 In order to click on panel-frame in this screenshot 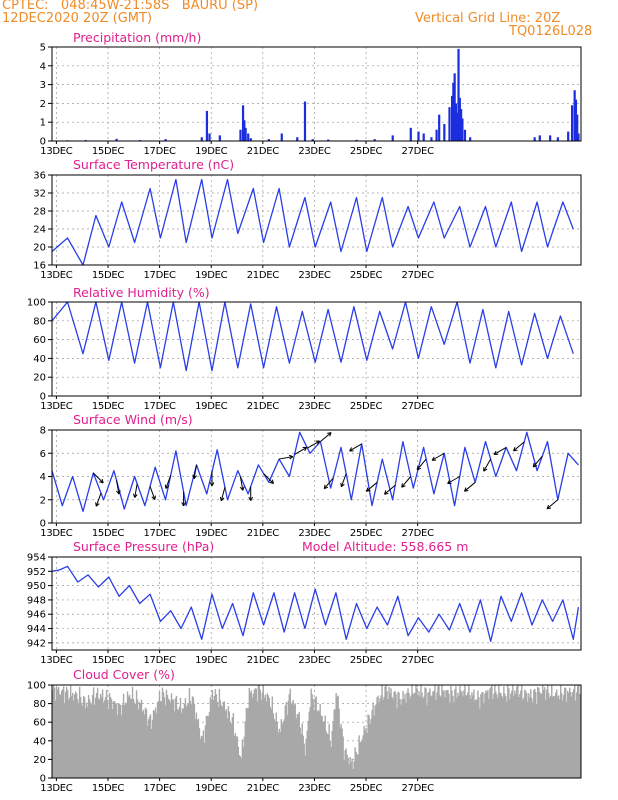, I will do `click(316, 349)`.